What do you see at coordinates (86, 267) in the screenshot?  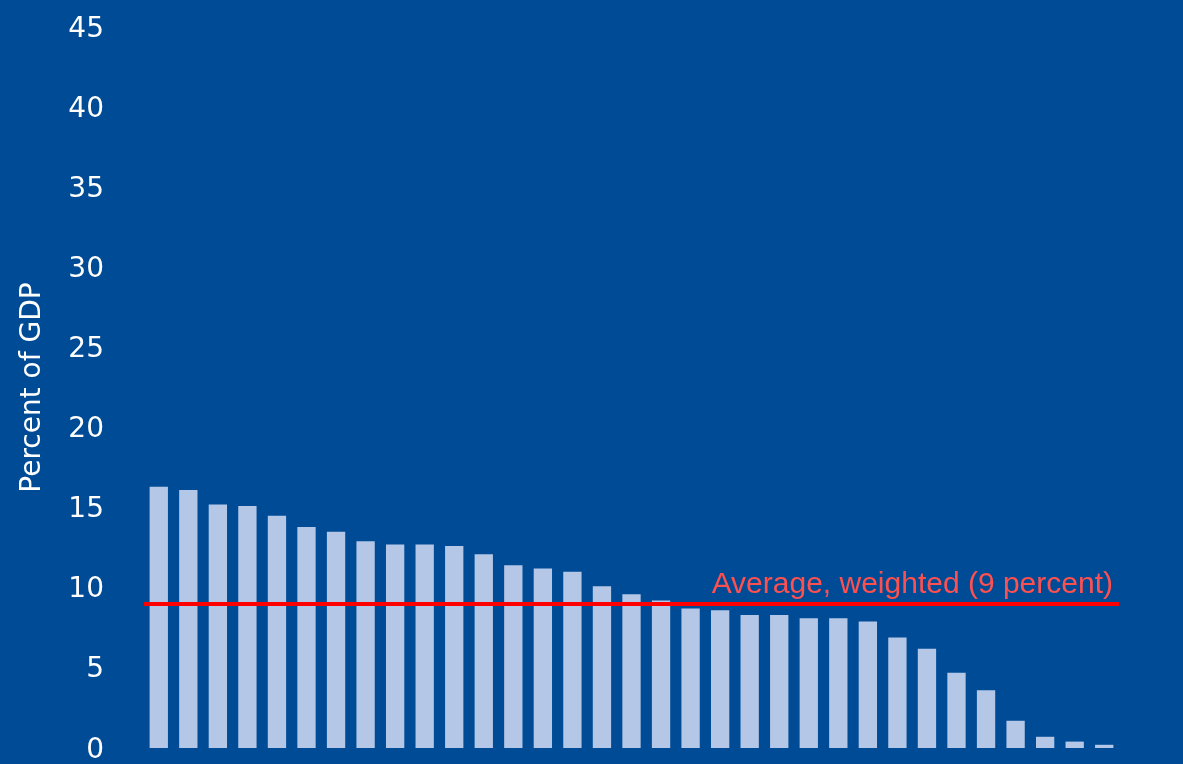 I see `y-tick-label: 30` at bounding box center [86, 267].